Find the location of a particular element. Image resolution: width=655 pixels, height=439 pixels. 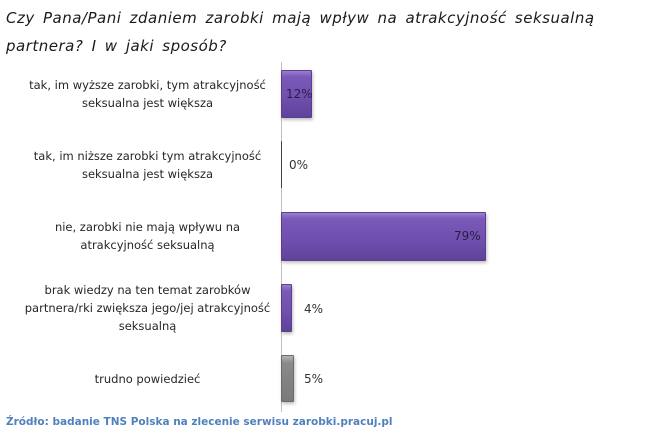

bar-no-influence is located at coordinates (383, 236).